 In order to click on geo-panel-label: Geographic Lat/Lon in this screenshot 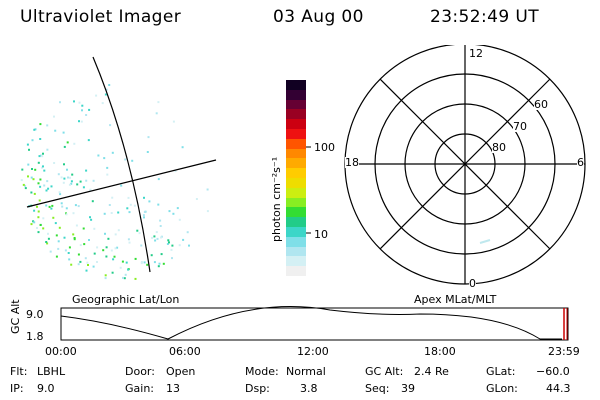, I will do `click(126, 299)`.